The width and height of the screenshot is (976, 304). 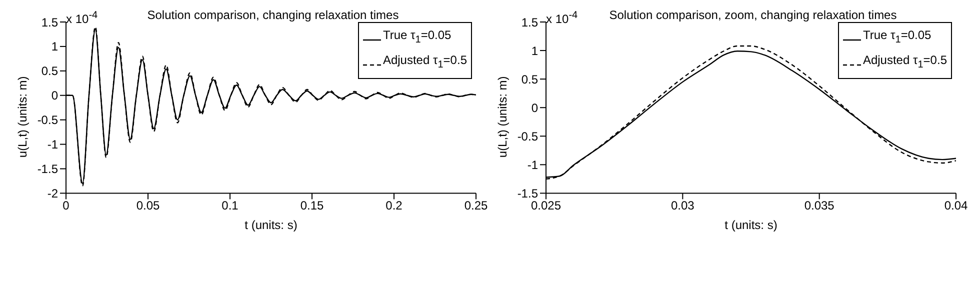 I want to click on x-tick-label: 0.15, so click(x=312, y=205).